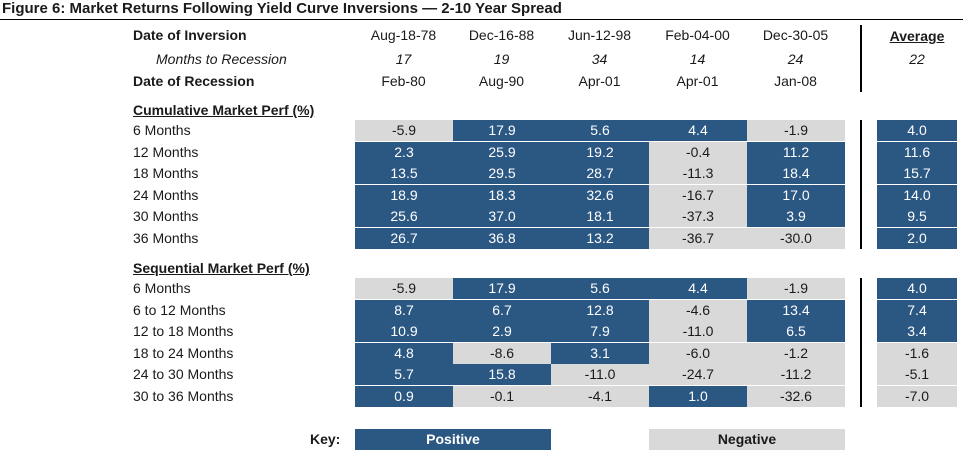 The height and width of the screenshot is (454, 963). What do you see at coordinates (404, 152) in the screenshot?
I see `value-cell: 2.3` at bounding box center [404, 152].